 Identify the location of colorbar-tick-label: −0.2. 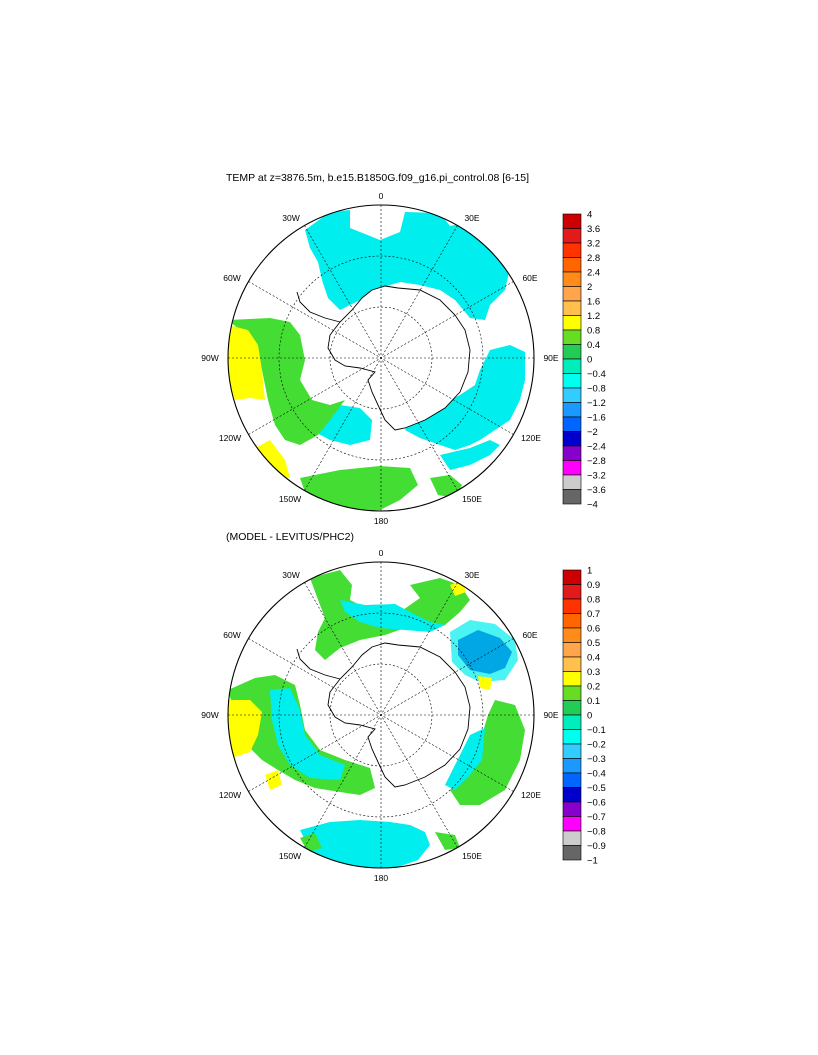
(596, 745).